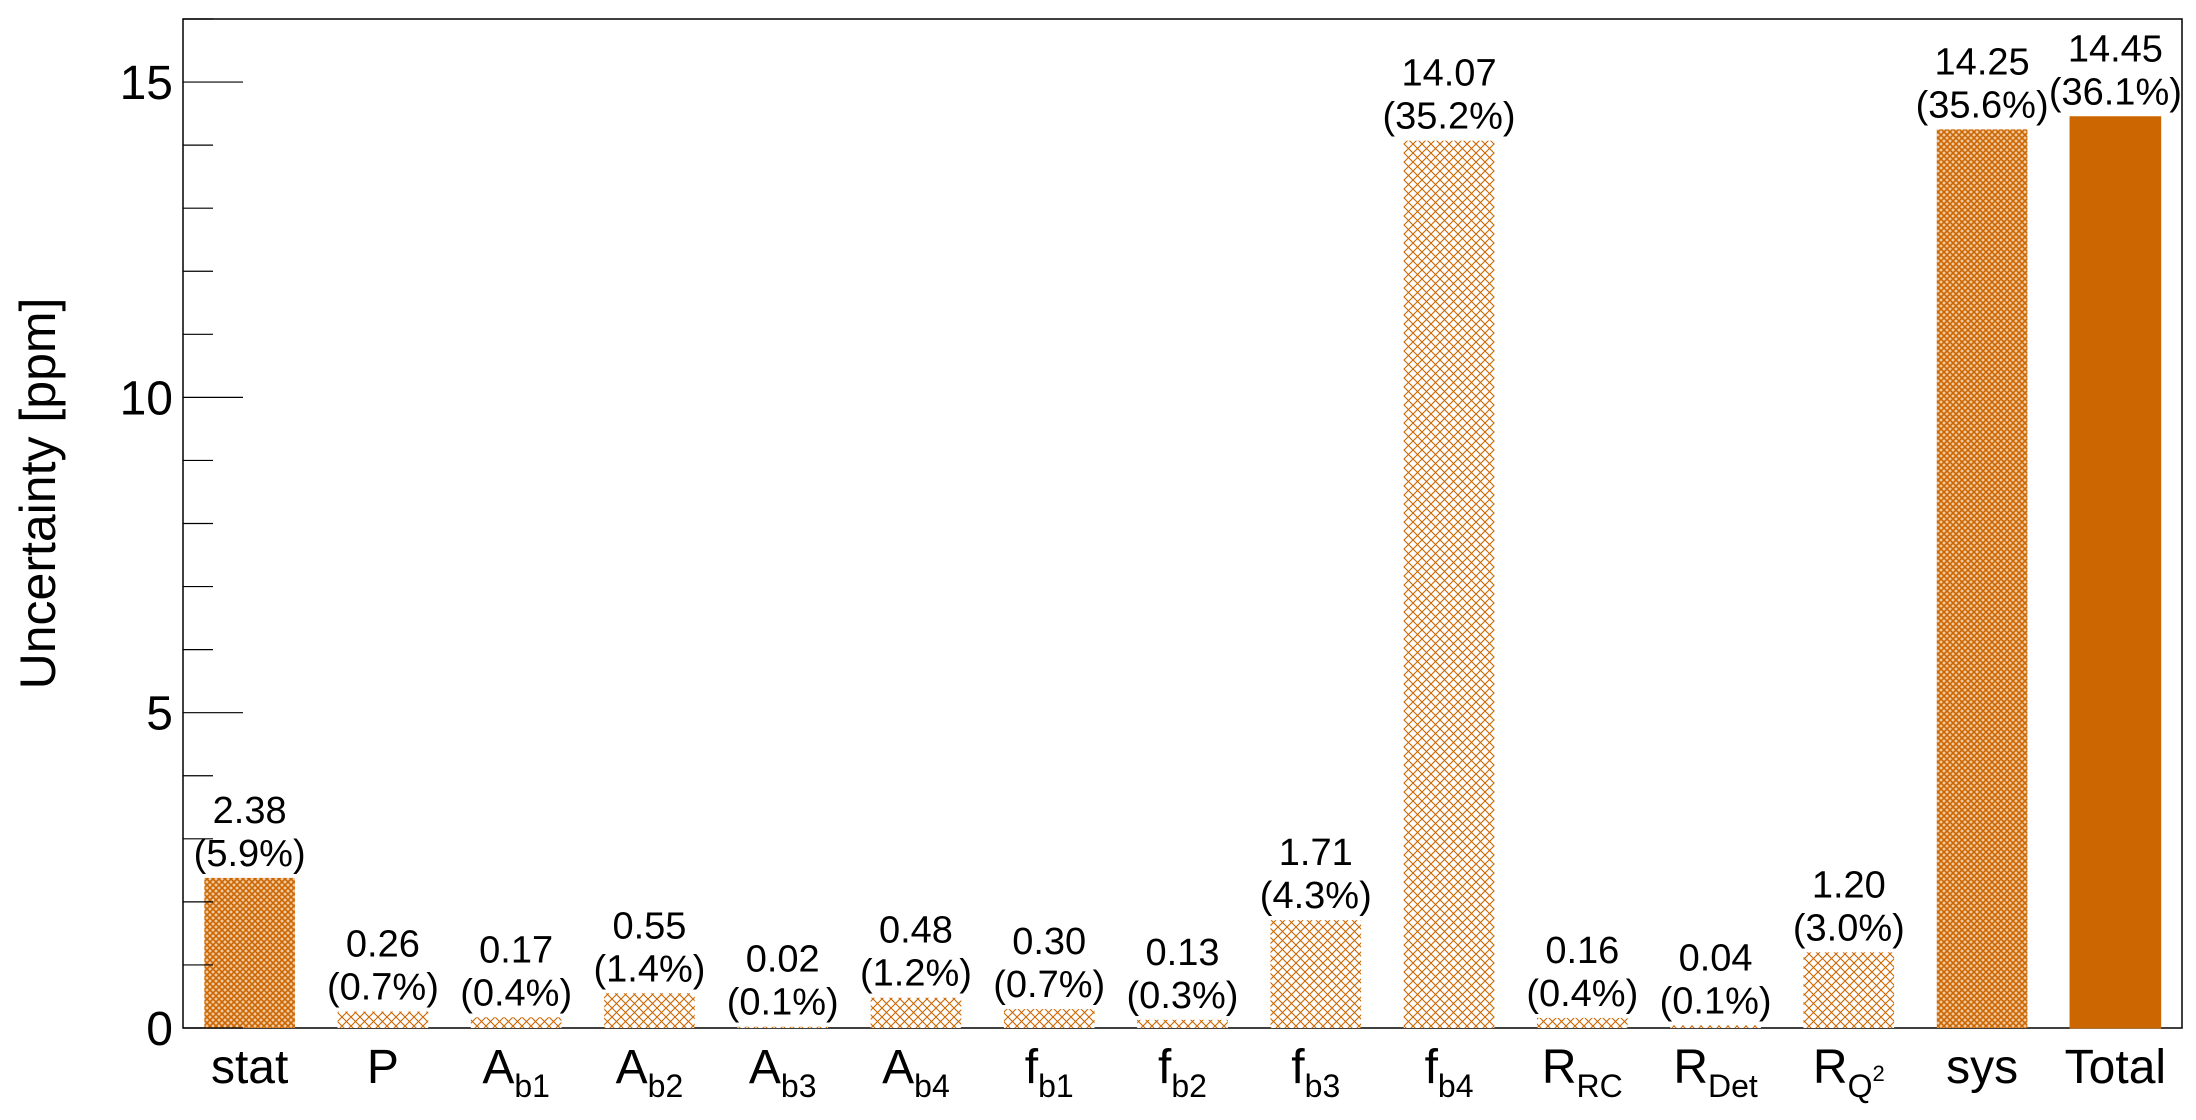  What do you see at coordinates (1582, 1022) in the screenshot?
I see `bar-rrc` at bounding box center [1582, 1022].